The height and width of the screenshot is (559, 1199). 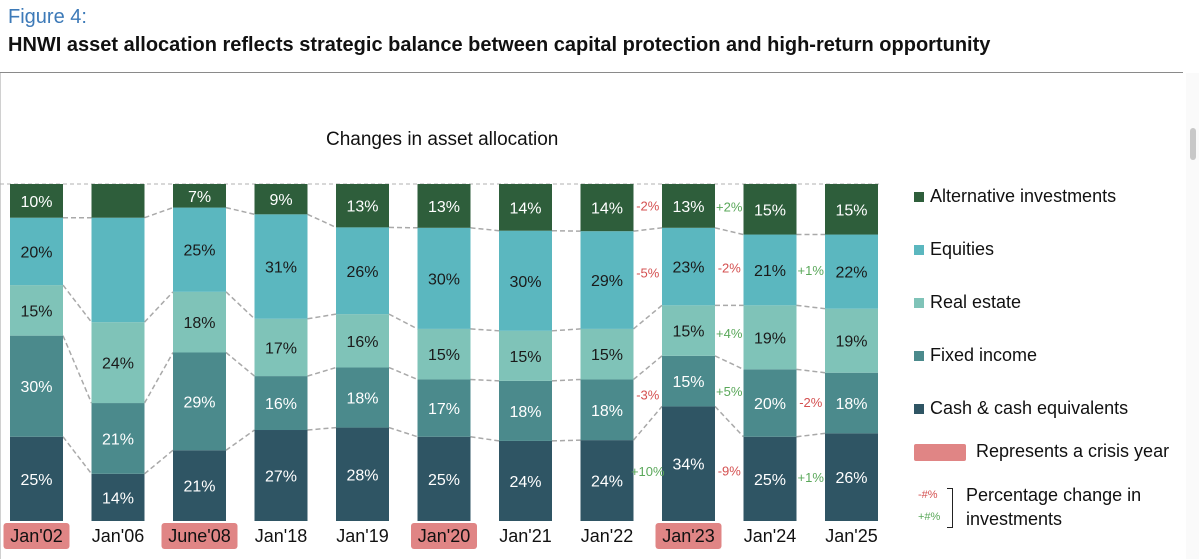 I want to click on legend-label-alternative: Alternative investments, so click(x=1023, y=196).